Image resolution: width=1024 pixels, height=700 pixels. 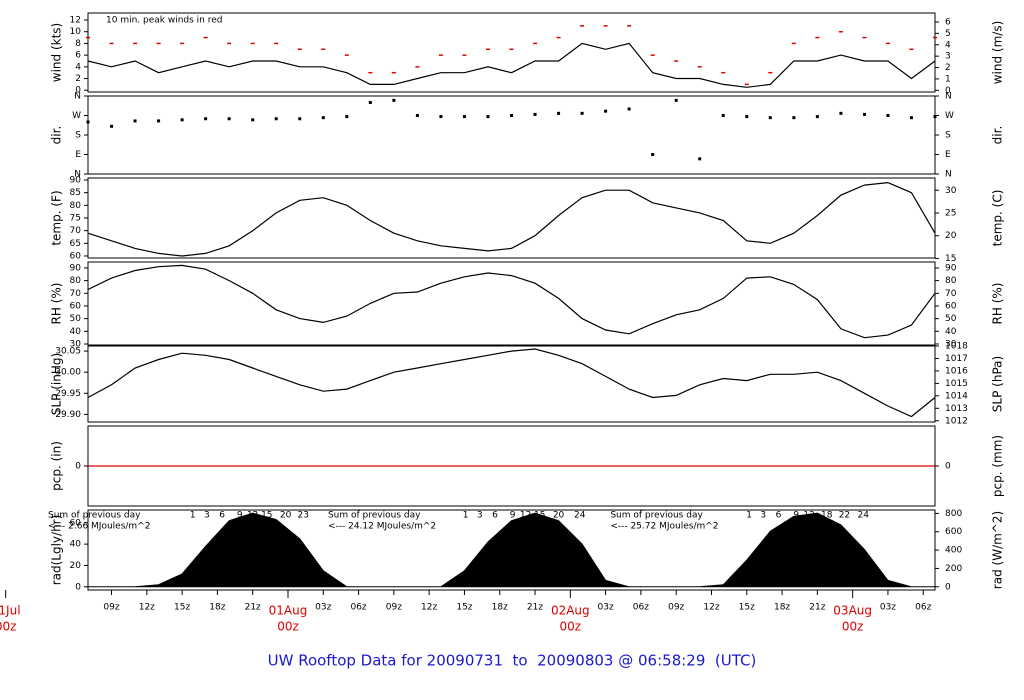 I want to click on y2-tick-label: E, so click(x=948, y=155).